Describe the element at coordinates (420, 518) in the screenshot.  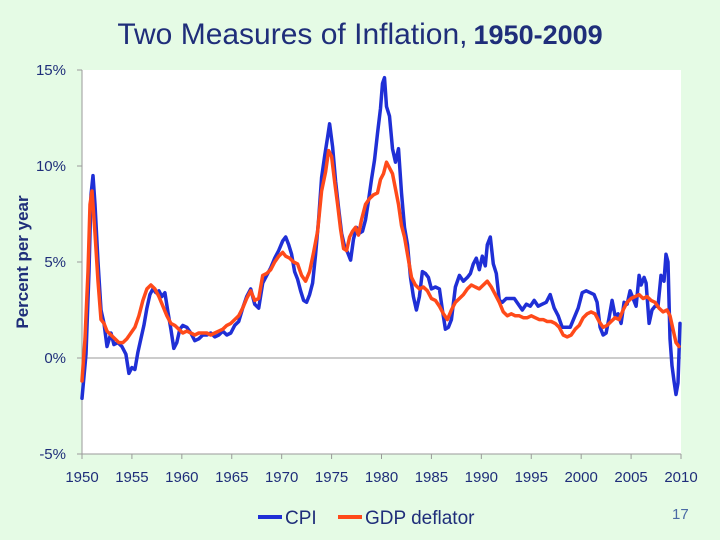
I see `legend-label: GDP deflator` at that location.